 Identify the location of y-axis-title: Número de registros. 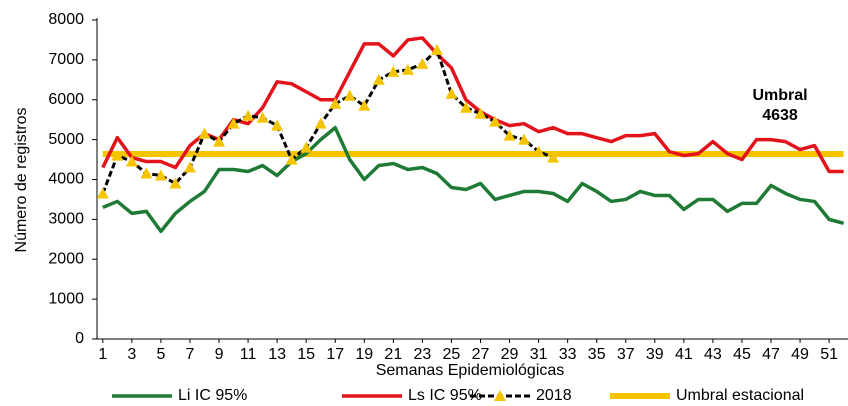
(21, 180).